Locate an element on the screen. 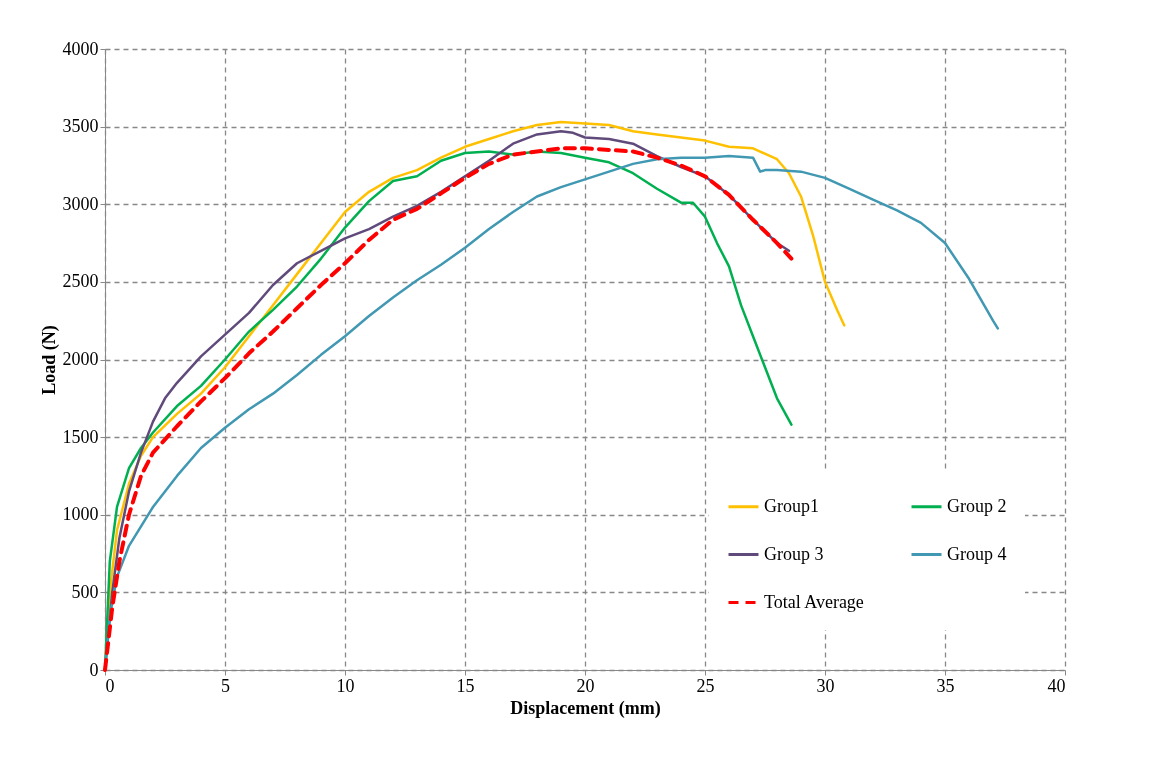 The image size is (1156, 769). legend-label: Group 4 is located at coordinates (977, 553).